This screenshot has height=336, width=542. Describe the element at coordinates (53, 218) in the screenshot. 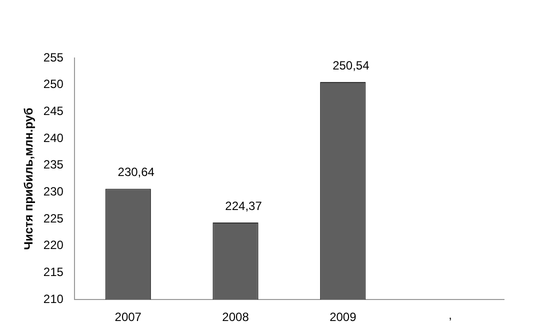

I see `y-tick-label: 225` at that location.